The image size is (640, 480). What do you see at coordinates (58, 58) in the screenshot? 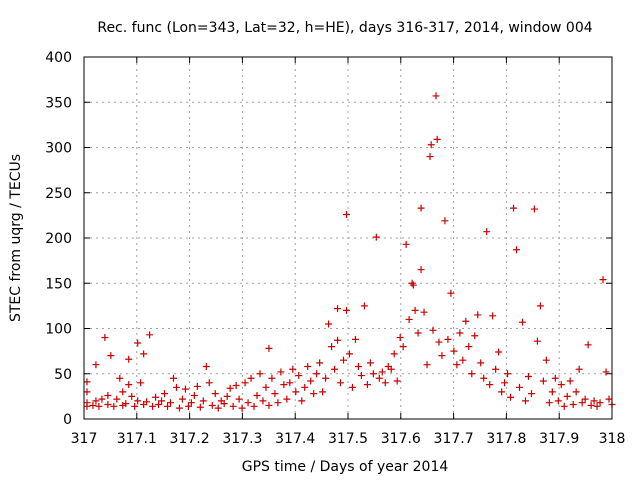
I see `y-tick-label: 400` at bounding box center [58, 58].